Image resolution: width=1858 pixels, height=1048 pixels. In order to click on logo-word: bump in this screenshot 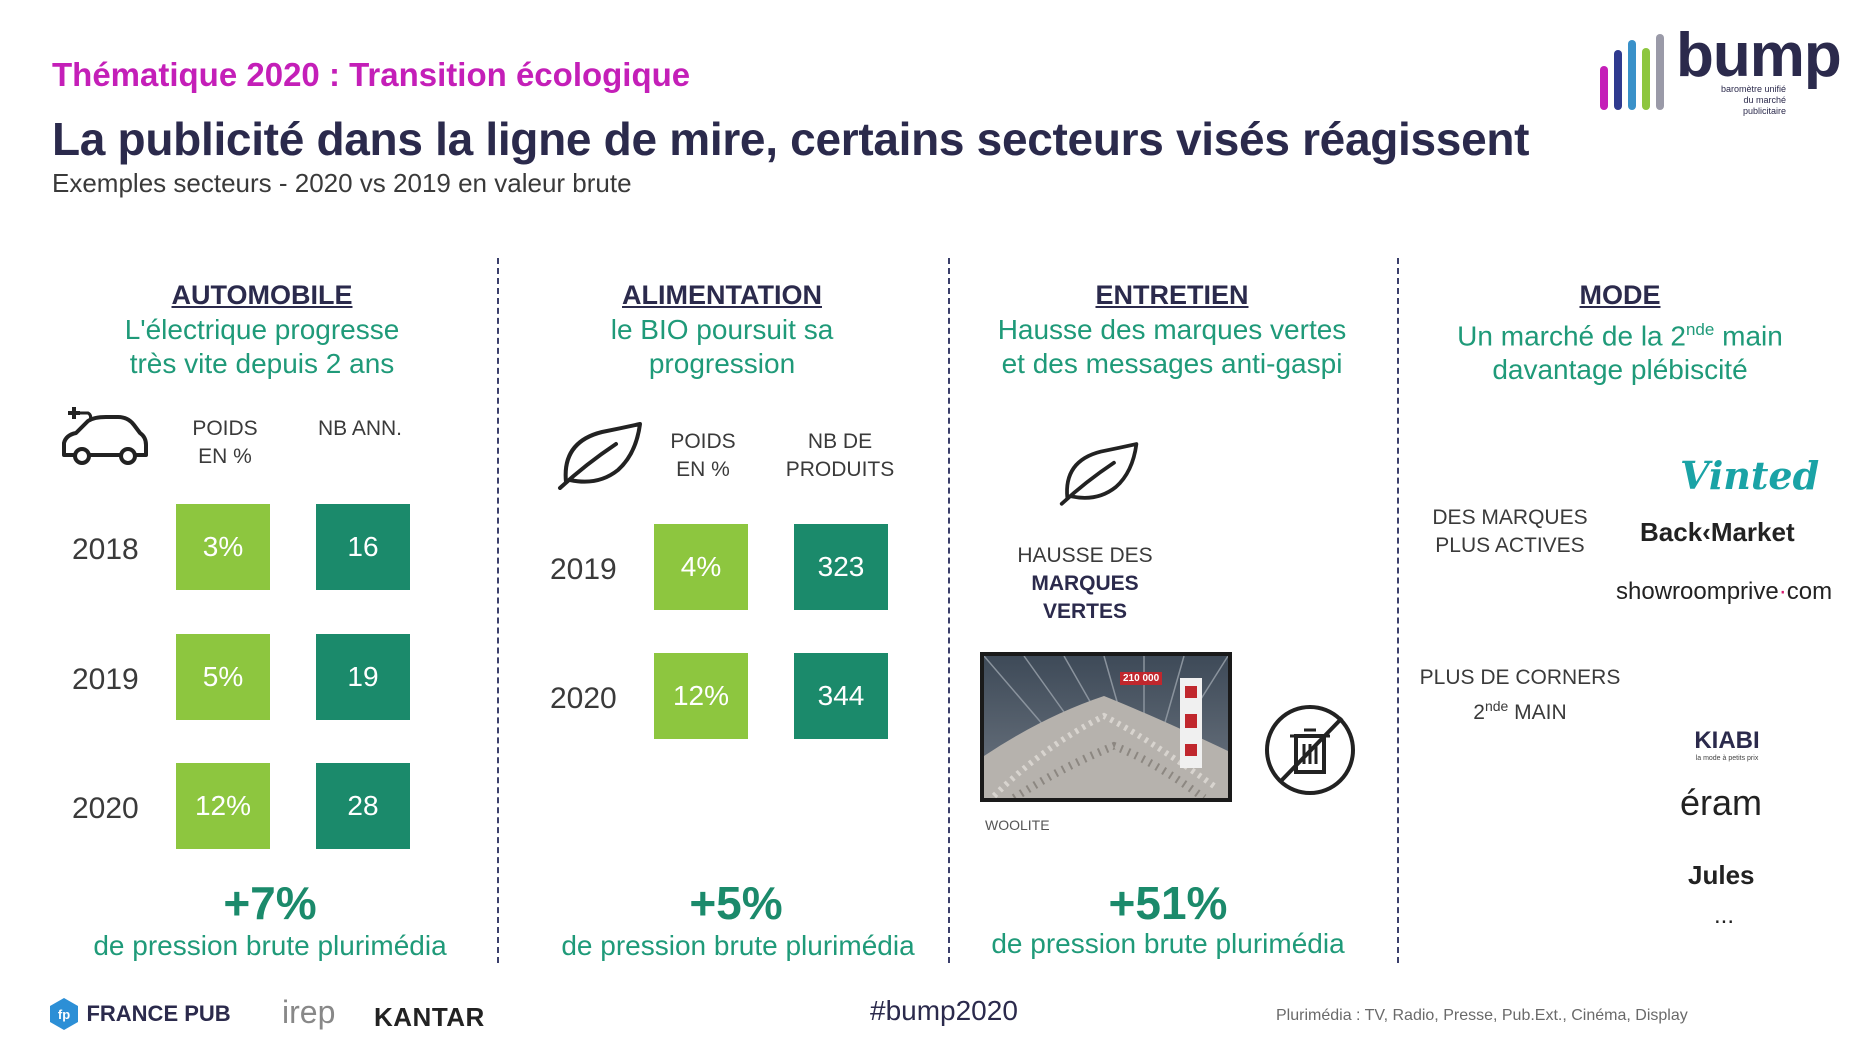, I will do `click(1759, 55)`.